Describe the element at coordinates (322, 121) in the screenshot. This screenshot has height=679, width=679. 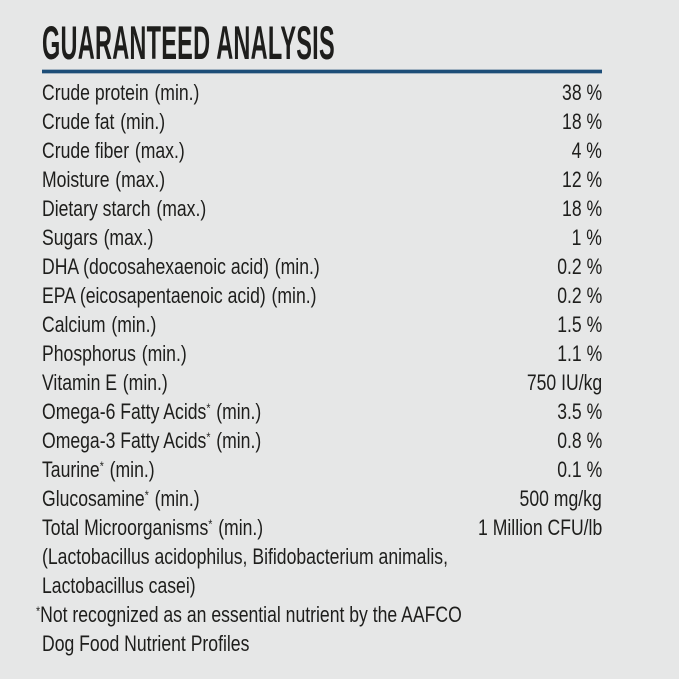
I see `table-row: Crude fat (min.) 18 %` at that location.